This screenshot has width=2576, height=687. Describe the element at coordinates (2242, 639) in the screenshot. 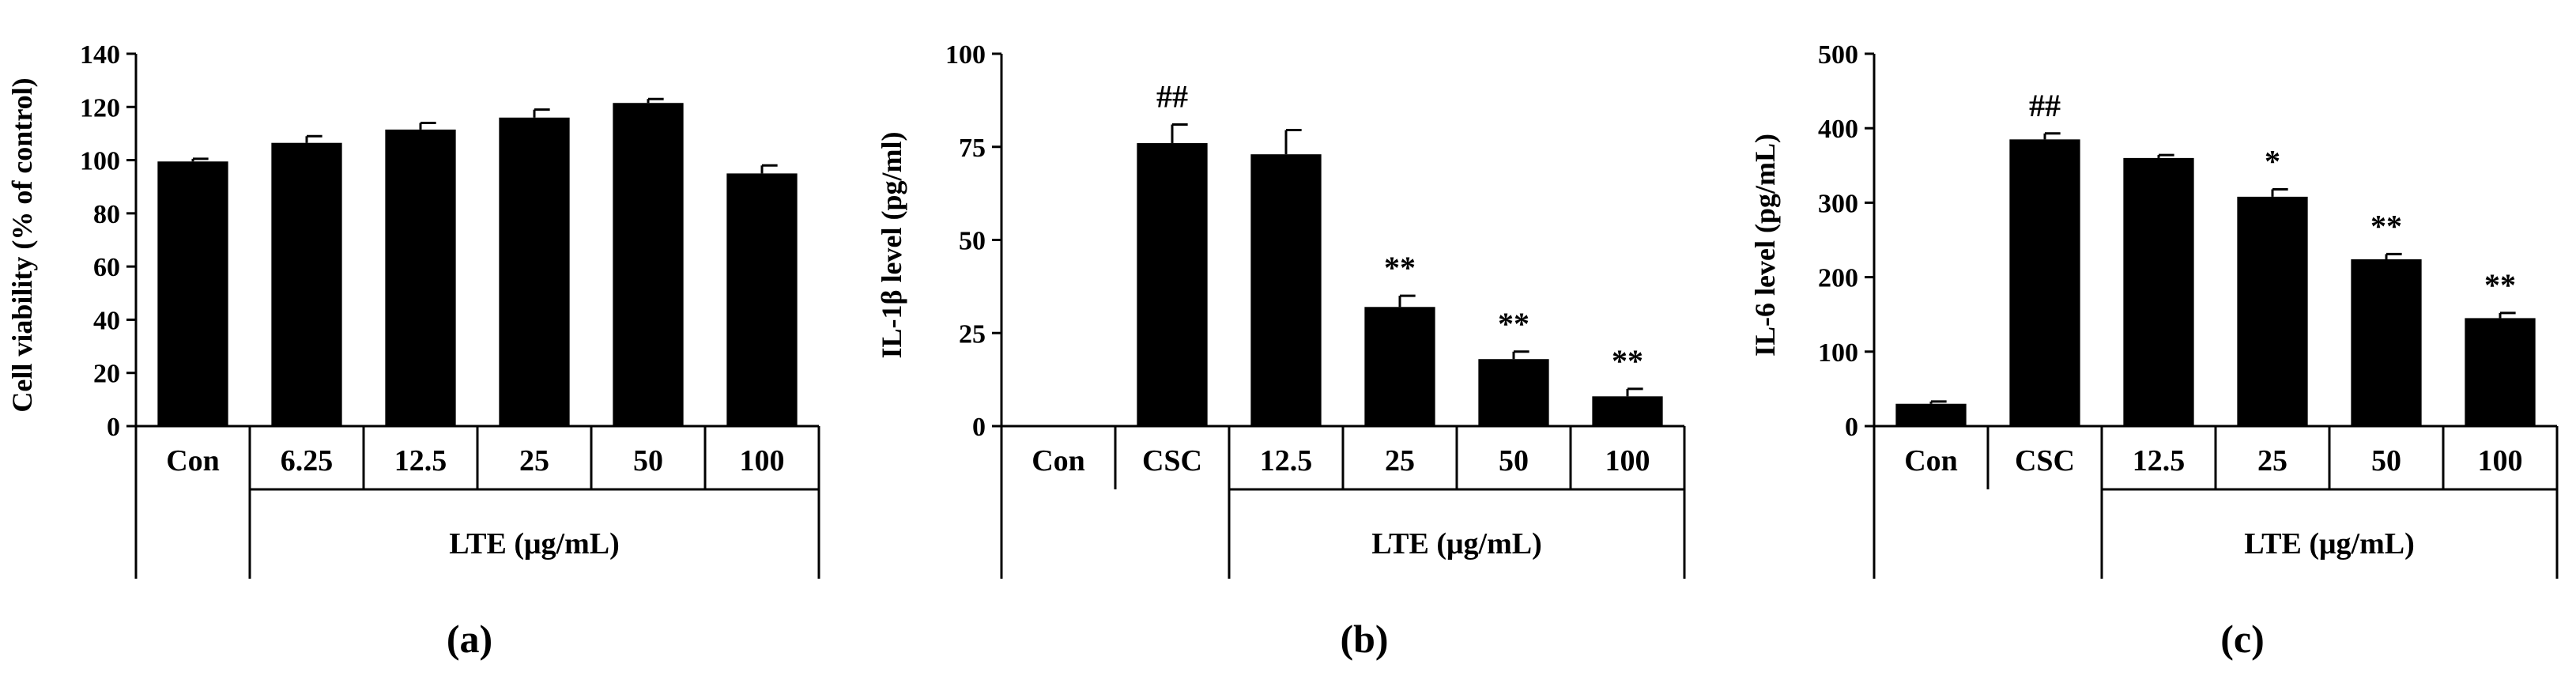

I see `panel-label: (c)` at that location.